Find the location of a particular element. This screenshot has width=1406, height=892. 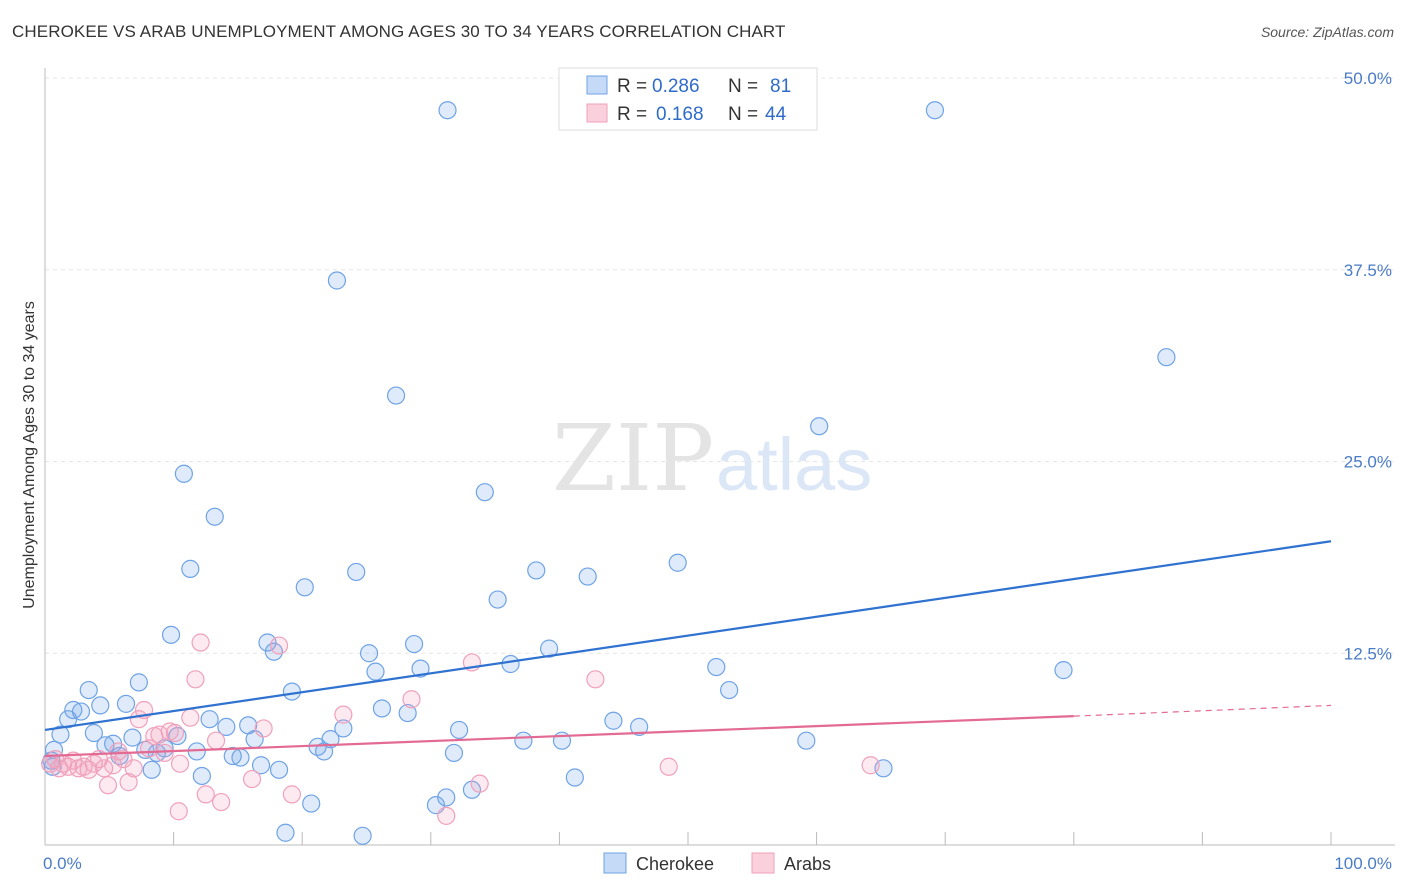

y-tick-label: 50.0% is located at coordinates (1368, 78).